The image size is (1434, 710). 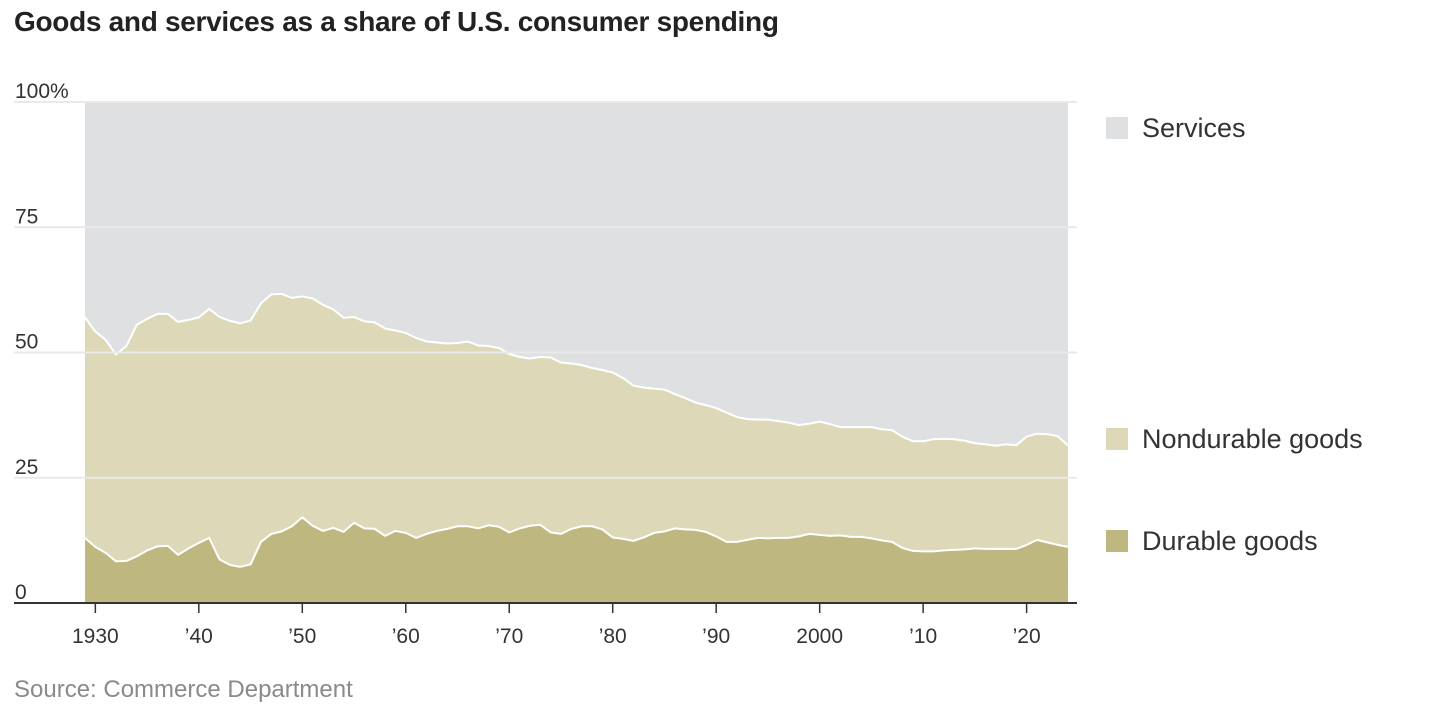 I want to click on x-axis: 1930 ’40 ’50 ’60 ’70 ’80 ’90 2000 ’10 ’20, so click(x=545, y=625).